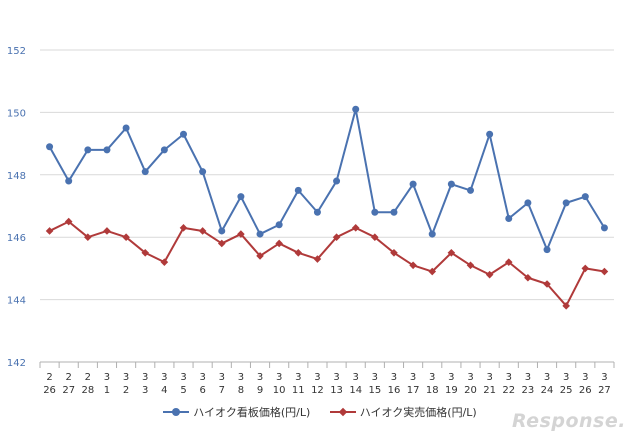 This screenshot has height=445, width=640. I want to click on legend-label: ハイオク実売価格(円/L), so click(418, 412).